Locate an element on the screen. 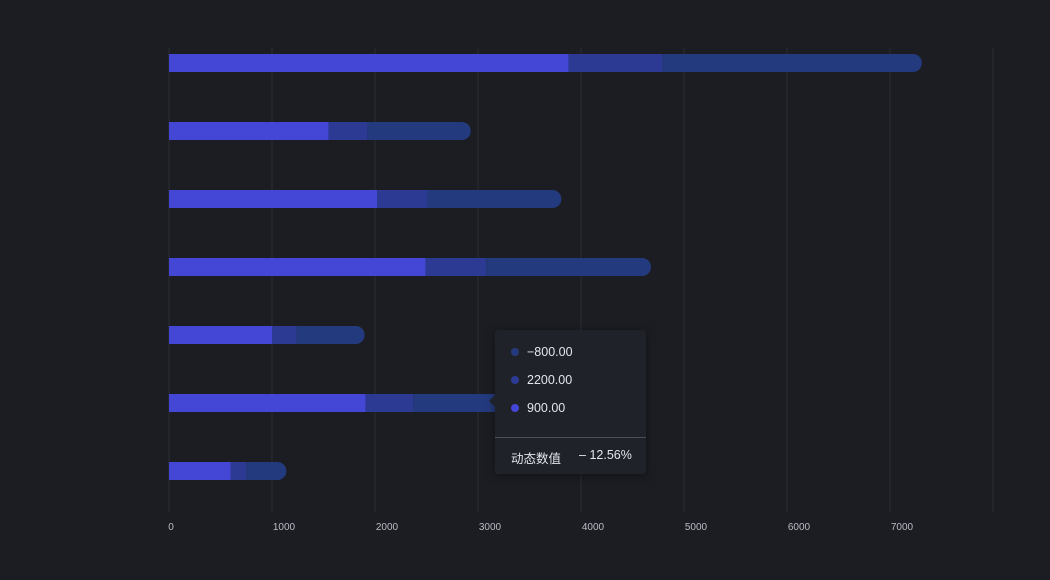  x-tick-label: 6000 is located at coordinates (799, 527).